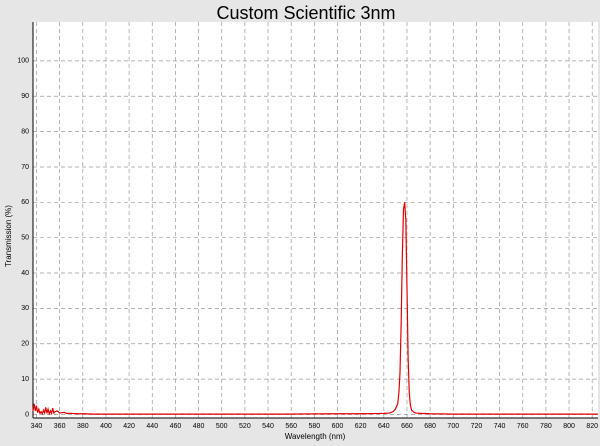  What do you see at coordinates (83, 426) in the screenshot?
I see `x-tick-label: 380` at bounding box center [83, 426].